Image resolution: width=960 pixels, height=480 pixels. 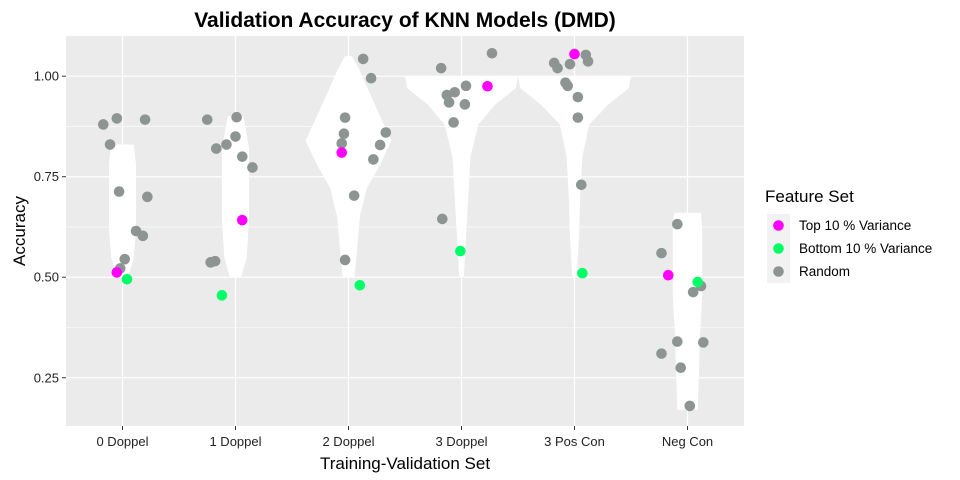 I want to click on x-tick-label: 1 Doppel, so click(x=235, y=441).